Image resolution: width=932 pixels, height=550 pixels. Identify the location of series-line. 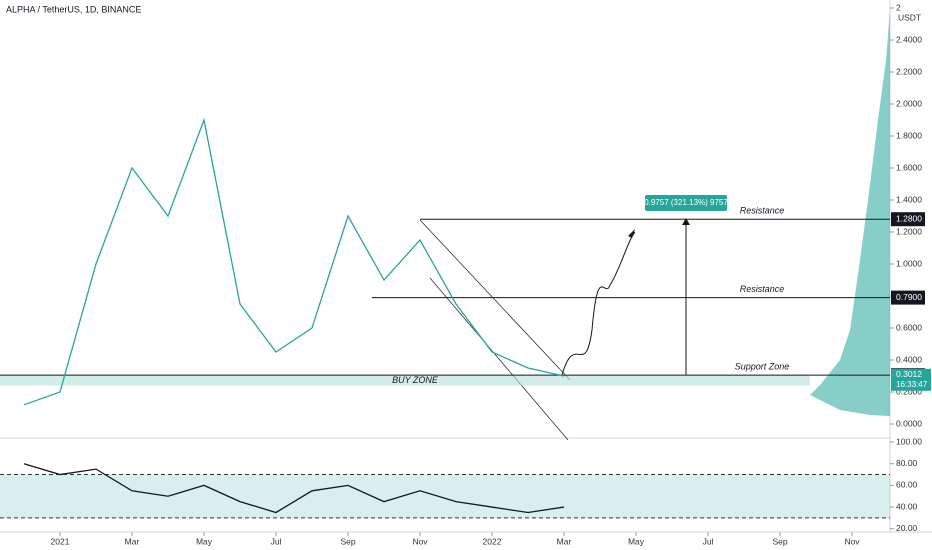
(294, 488).